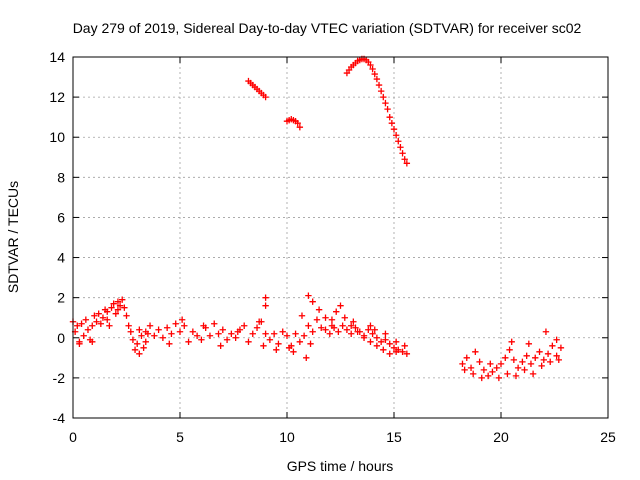 Image resolution: width=640 pixels, height=480 pixels. What do you see at coordinates (61, 217) in the screenshot?
I see `y-tick-label: 6` at bounding box center [61, 217].